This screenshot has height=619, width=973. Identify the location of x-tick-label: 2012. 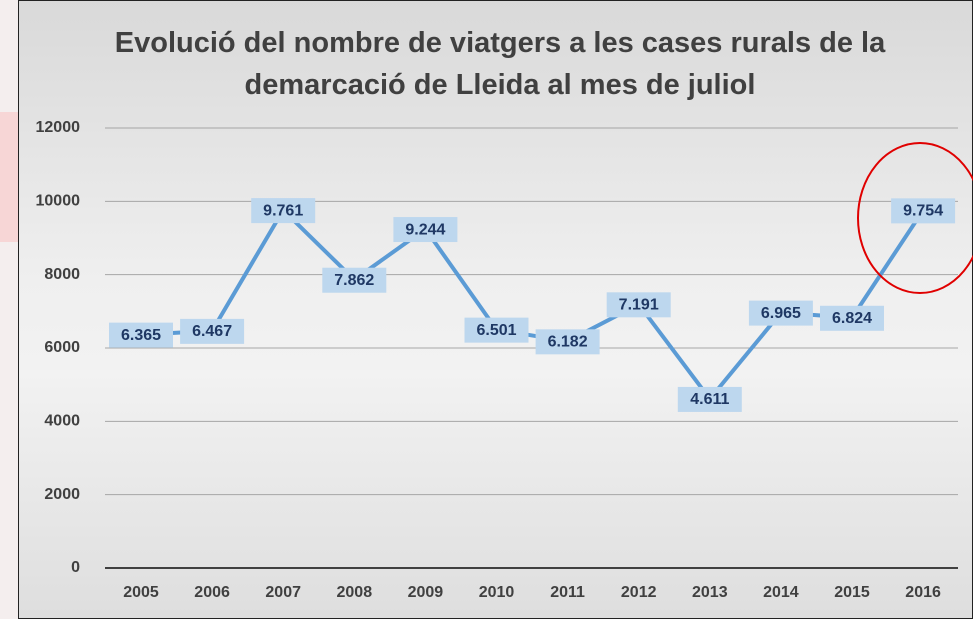
(639, 592).